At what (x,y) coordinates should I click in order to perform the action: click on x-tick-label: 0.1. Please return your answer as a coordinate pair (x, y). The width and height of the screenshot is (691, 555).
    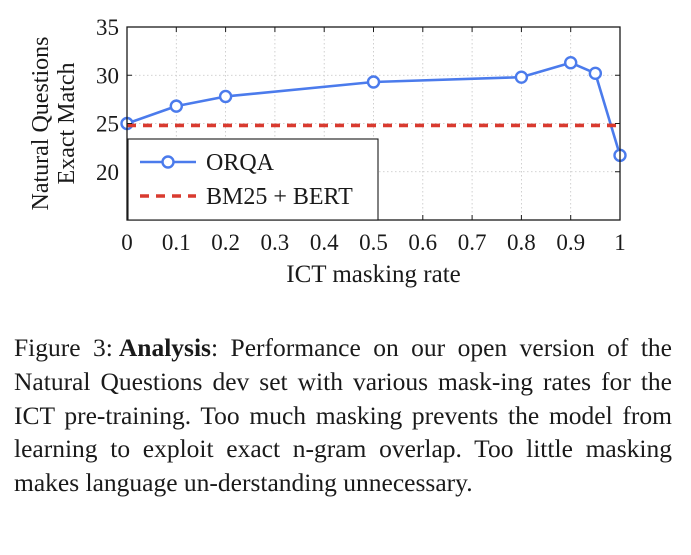
    Looking at the image, I should click on (176, 242).